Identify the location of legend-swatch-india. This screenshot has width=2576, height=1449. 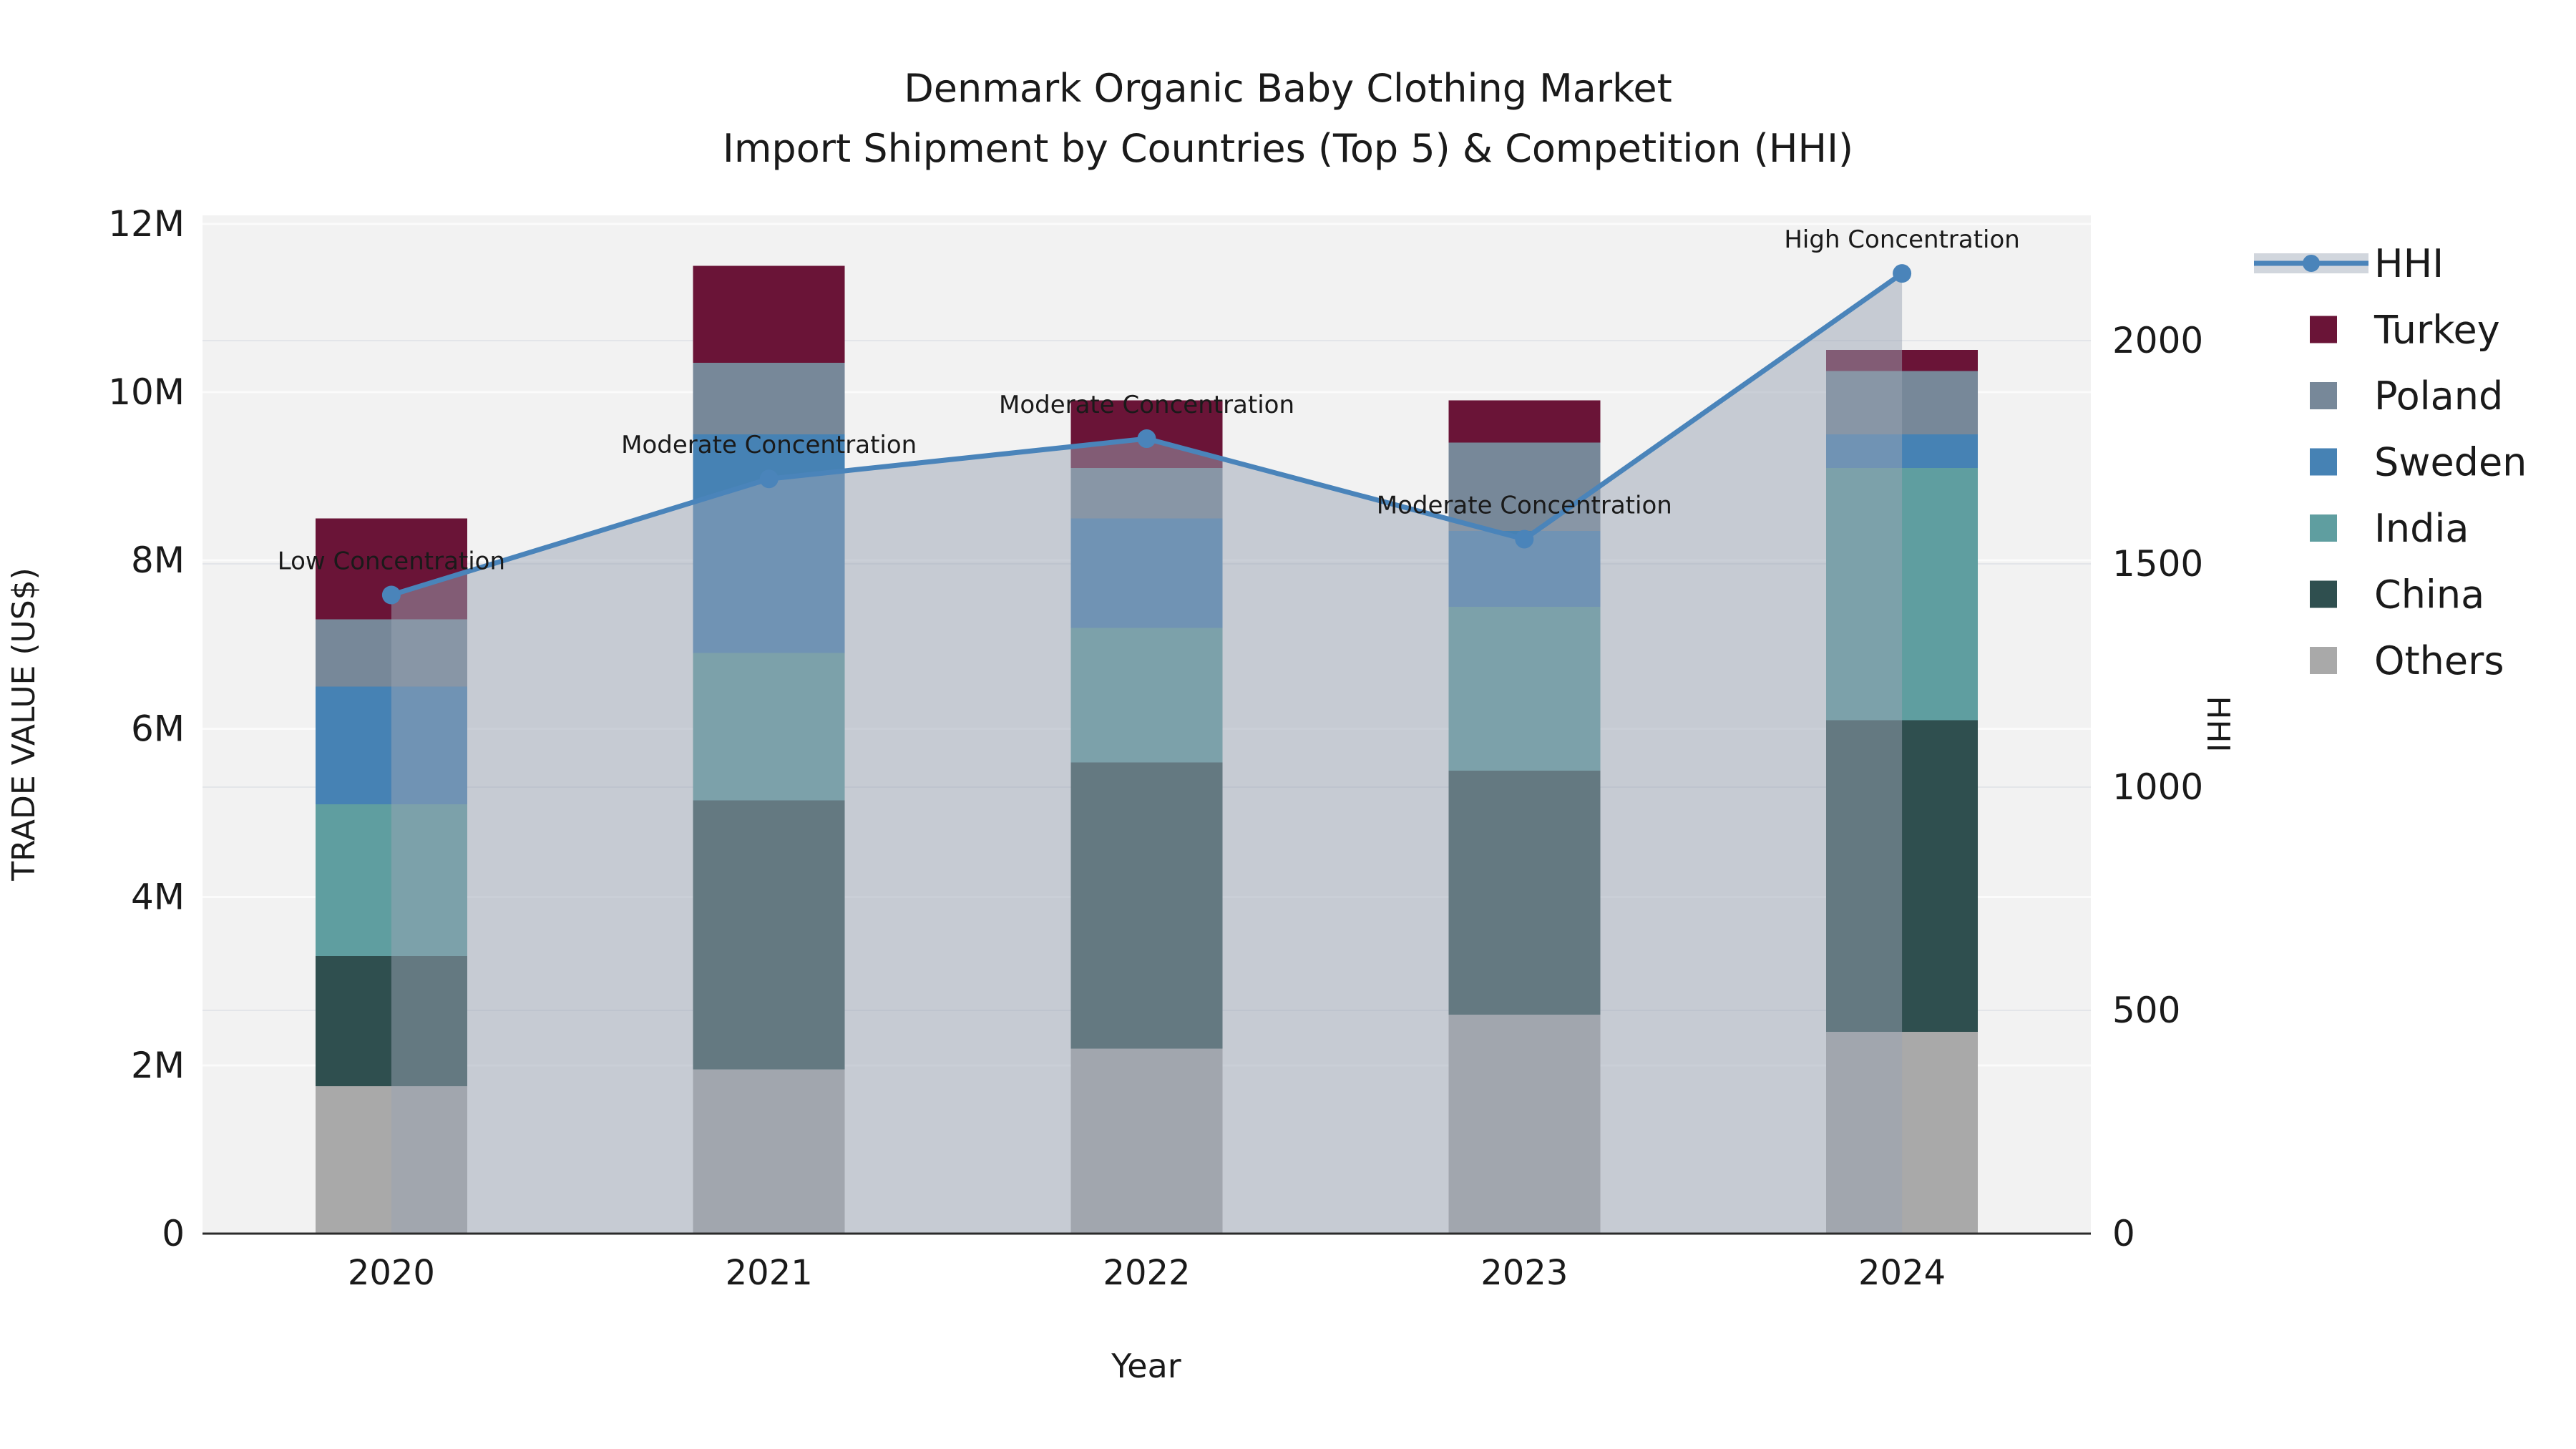
(2323, 528).